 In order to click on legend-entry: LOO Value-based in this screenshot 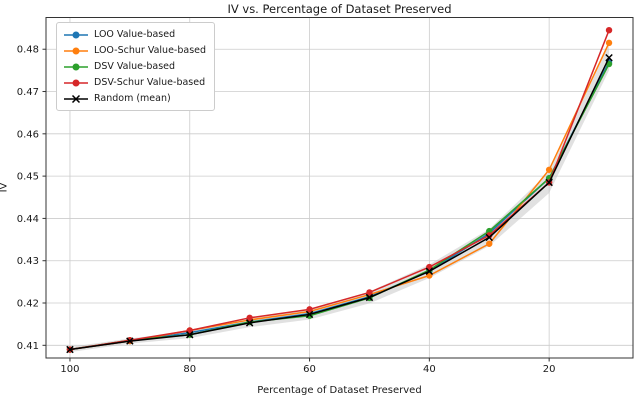, I will do `click(134, 34)`.